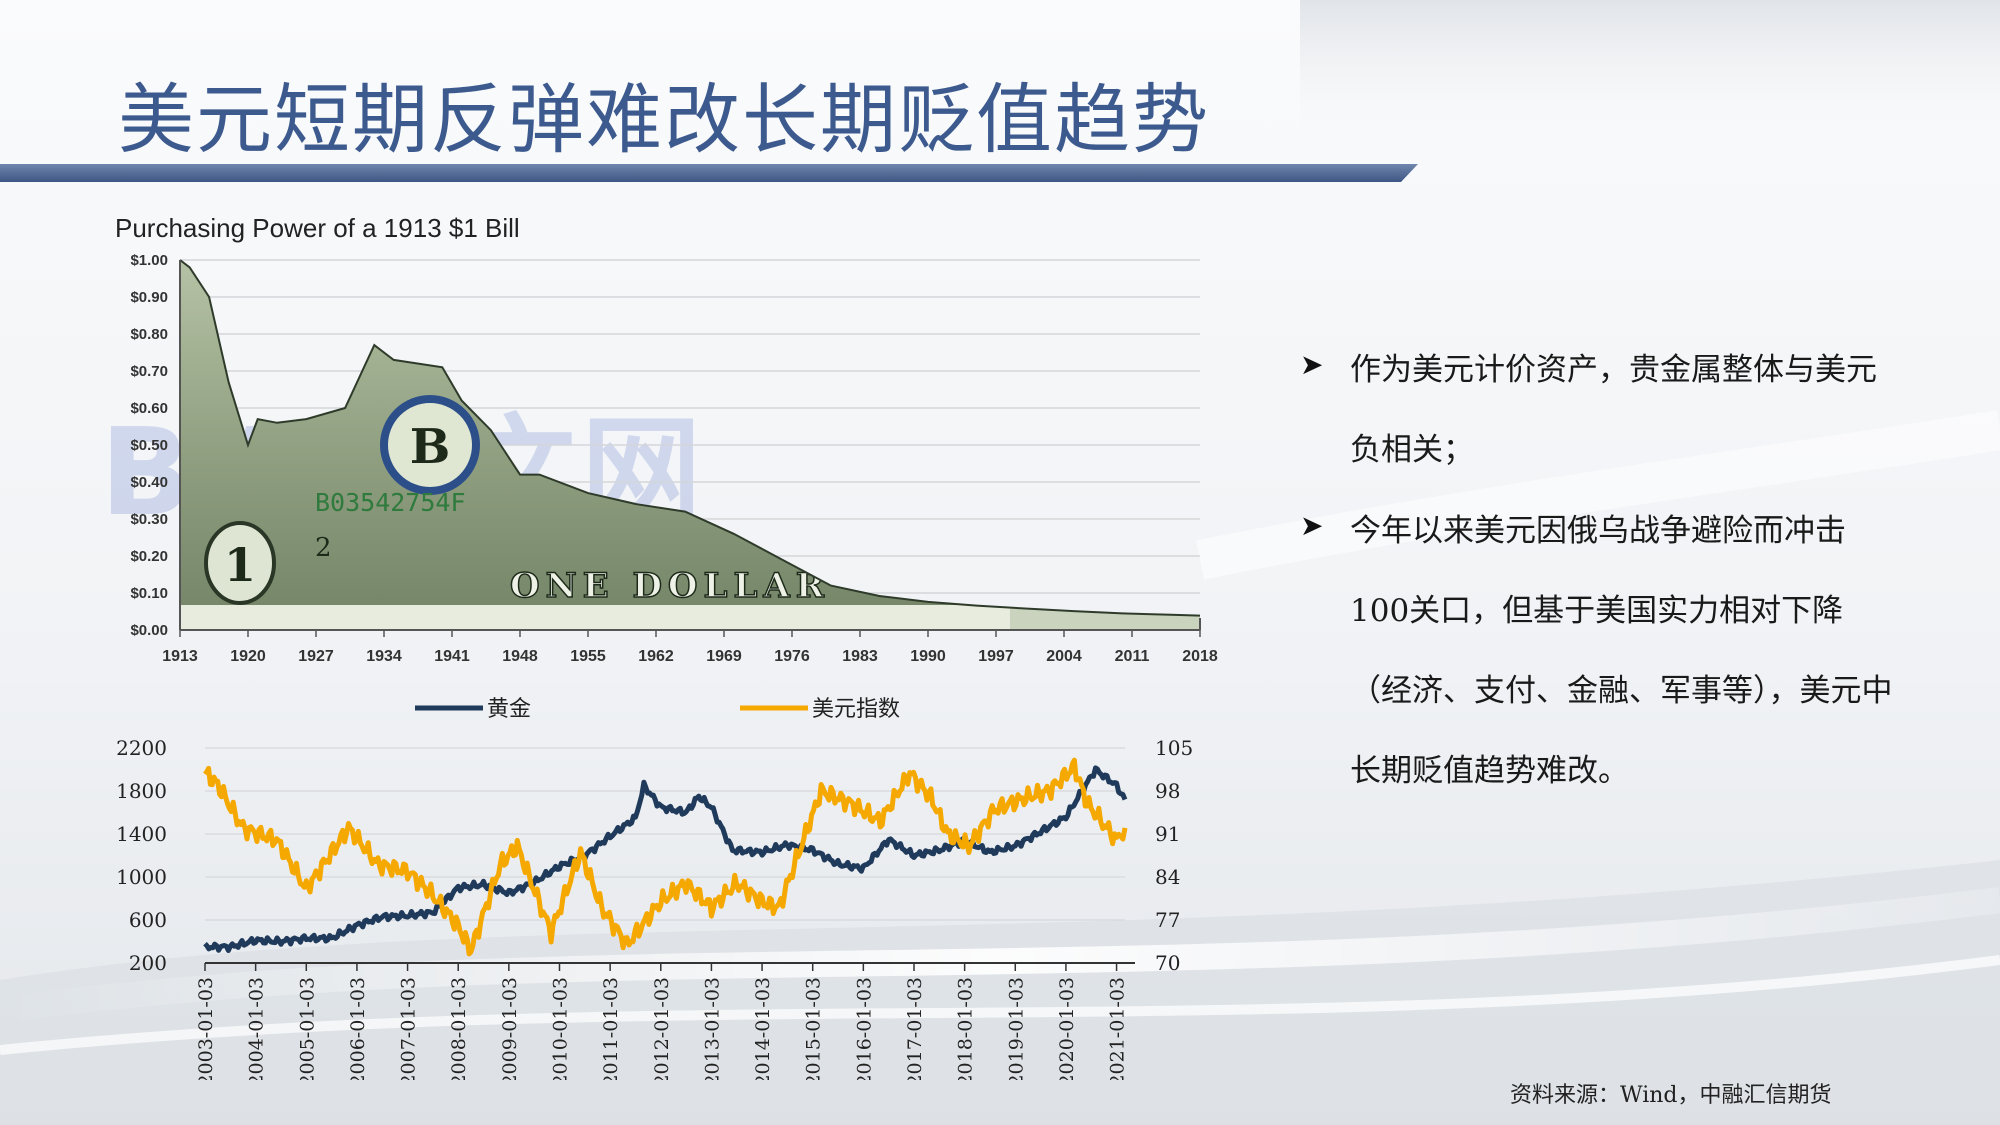 The width and height of the screenshot is (2000, 1125). What do you see at coordinates (384, 656) in the screenshot?
I see `x-tick-label: 1934` at bounding box center [384, 656].